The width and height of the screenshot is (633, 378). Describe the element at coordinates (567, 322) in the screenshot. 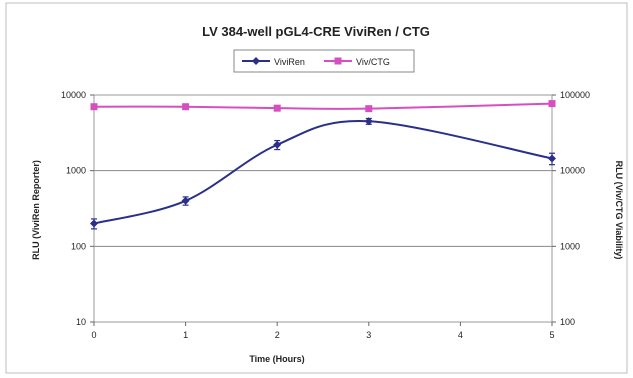

I see `y-right-tick-label: 100` at that location.